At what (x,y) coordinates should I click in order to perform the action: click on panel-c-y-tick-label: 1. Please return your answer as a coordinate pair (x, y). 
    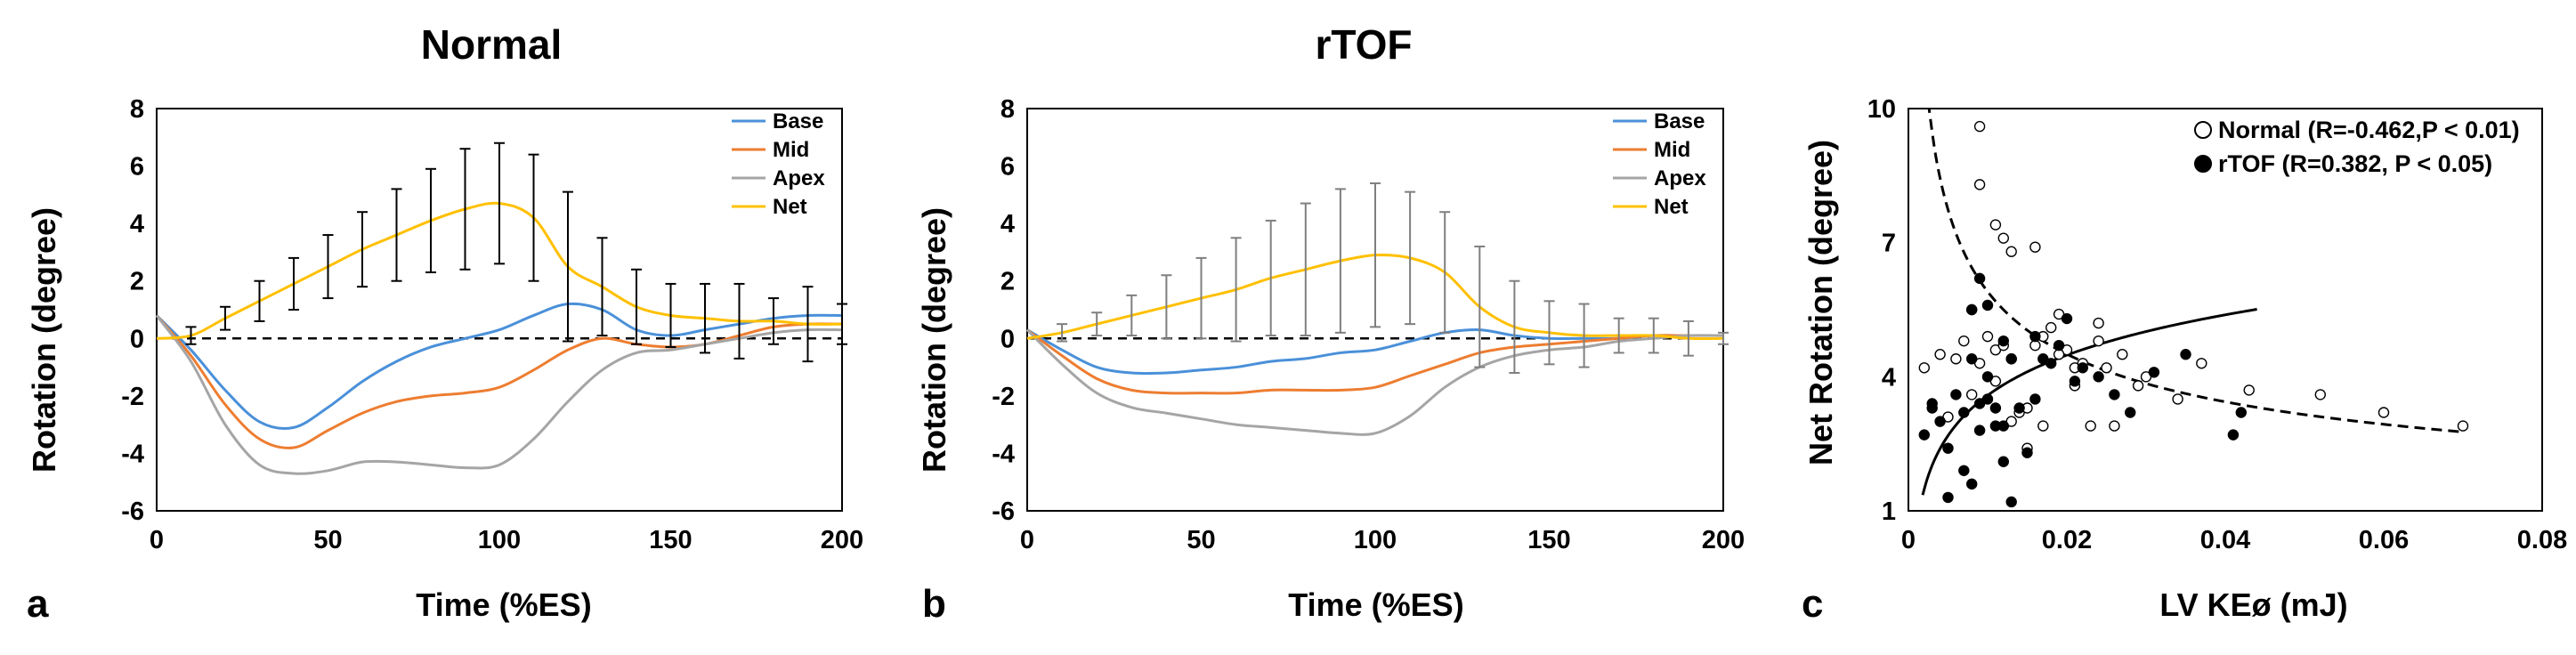
    Looking at the image, I should click on (1889, 512).